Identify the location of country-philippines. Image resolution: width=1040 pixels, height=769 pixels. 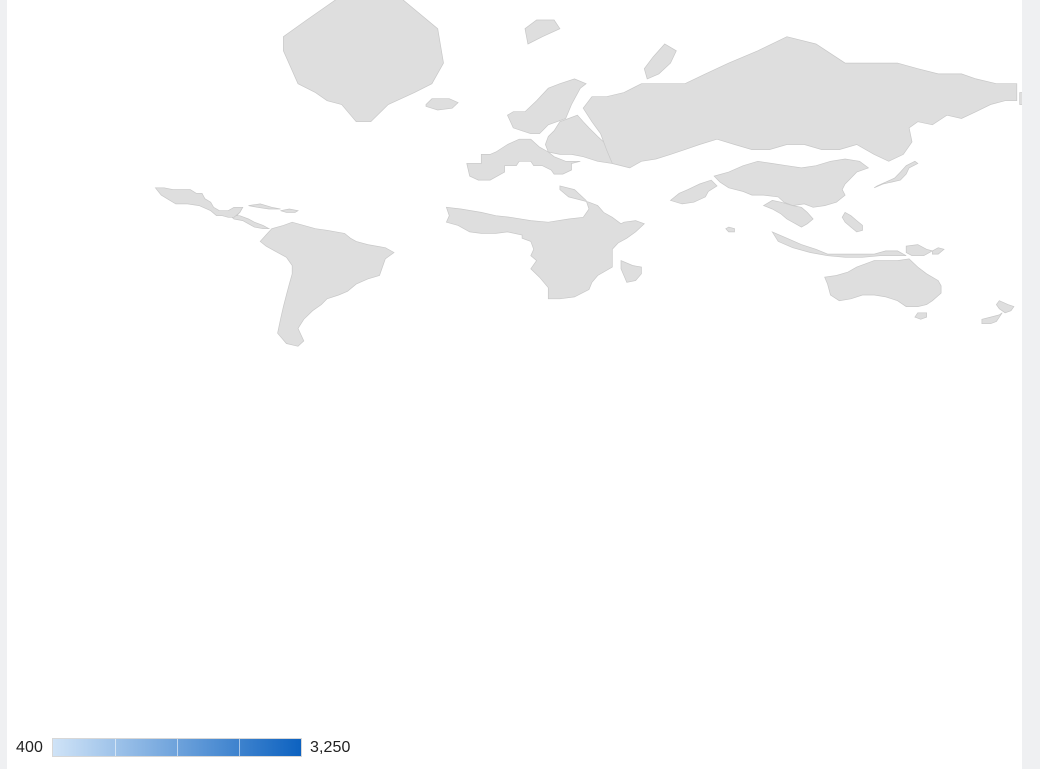
(852, 222).